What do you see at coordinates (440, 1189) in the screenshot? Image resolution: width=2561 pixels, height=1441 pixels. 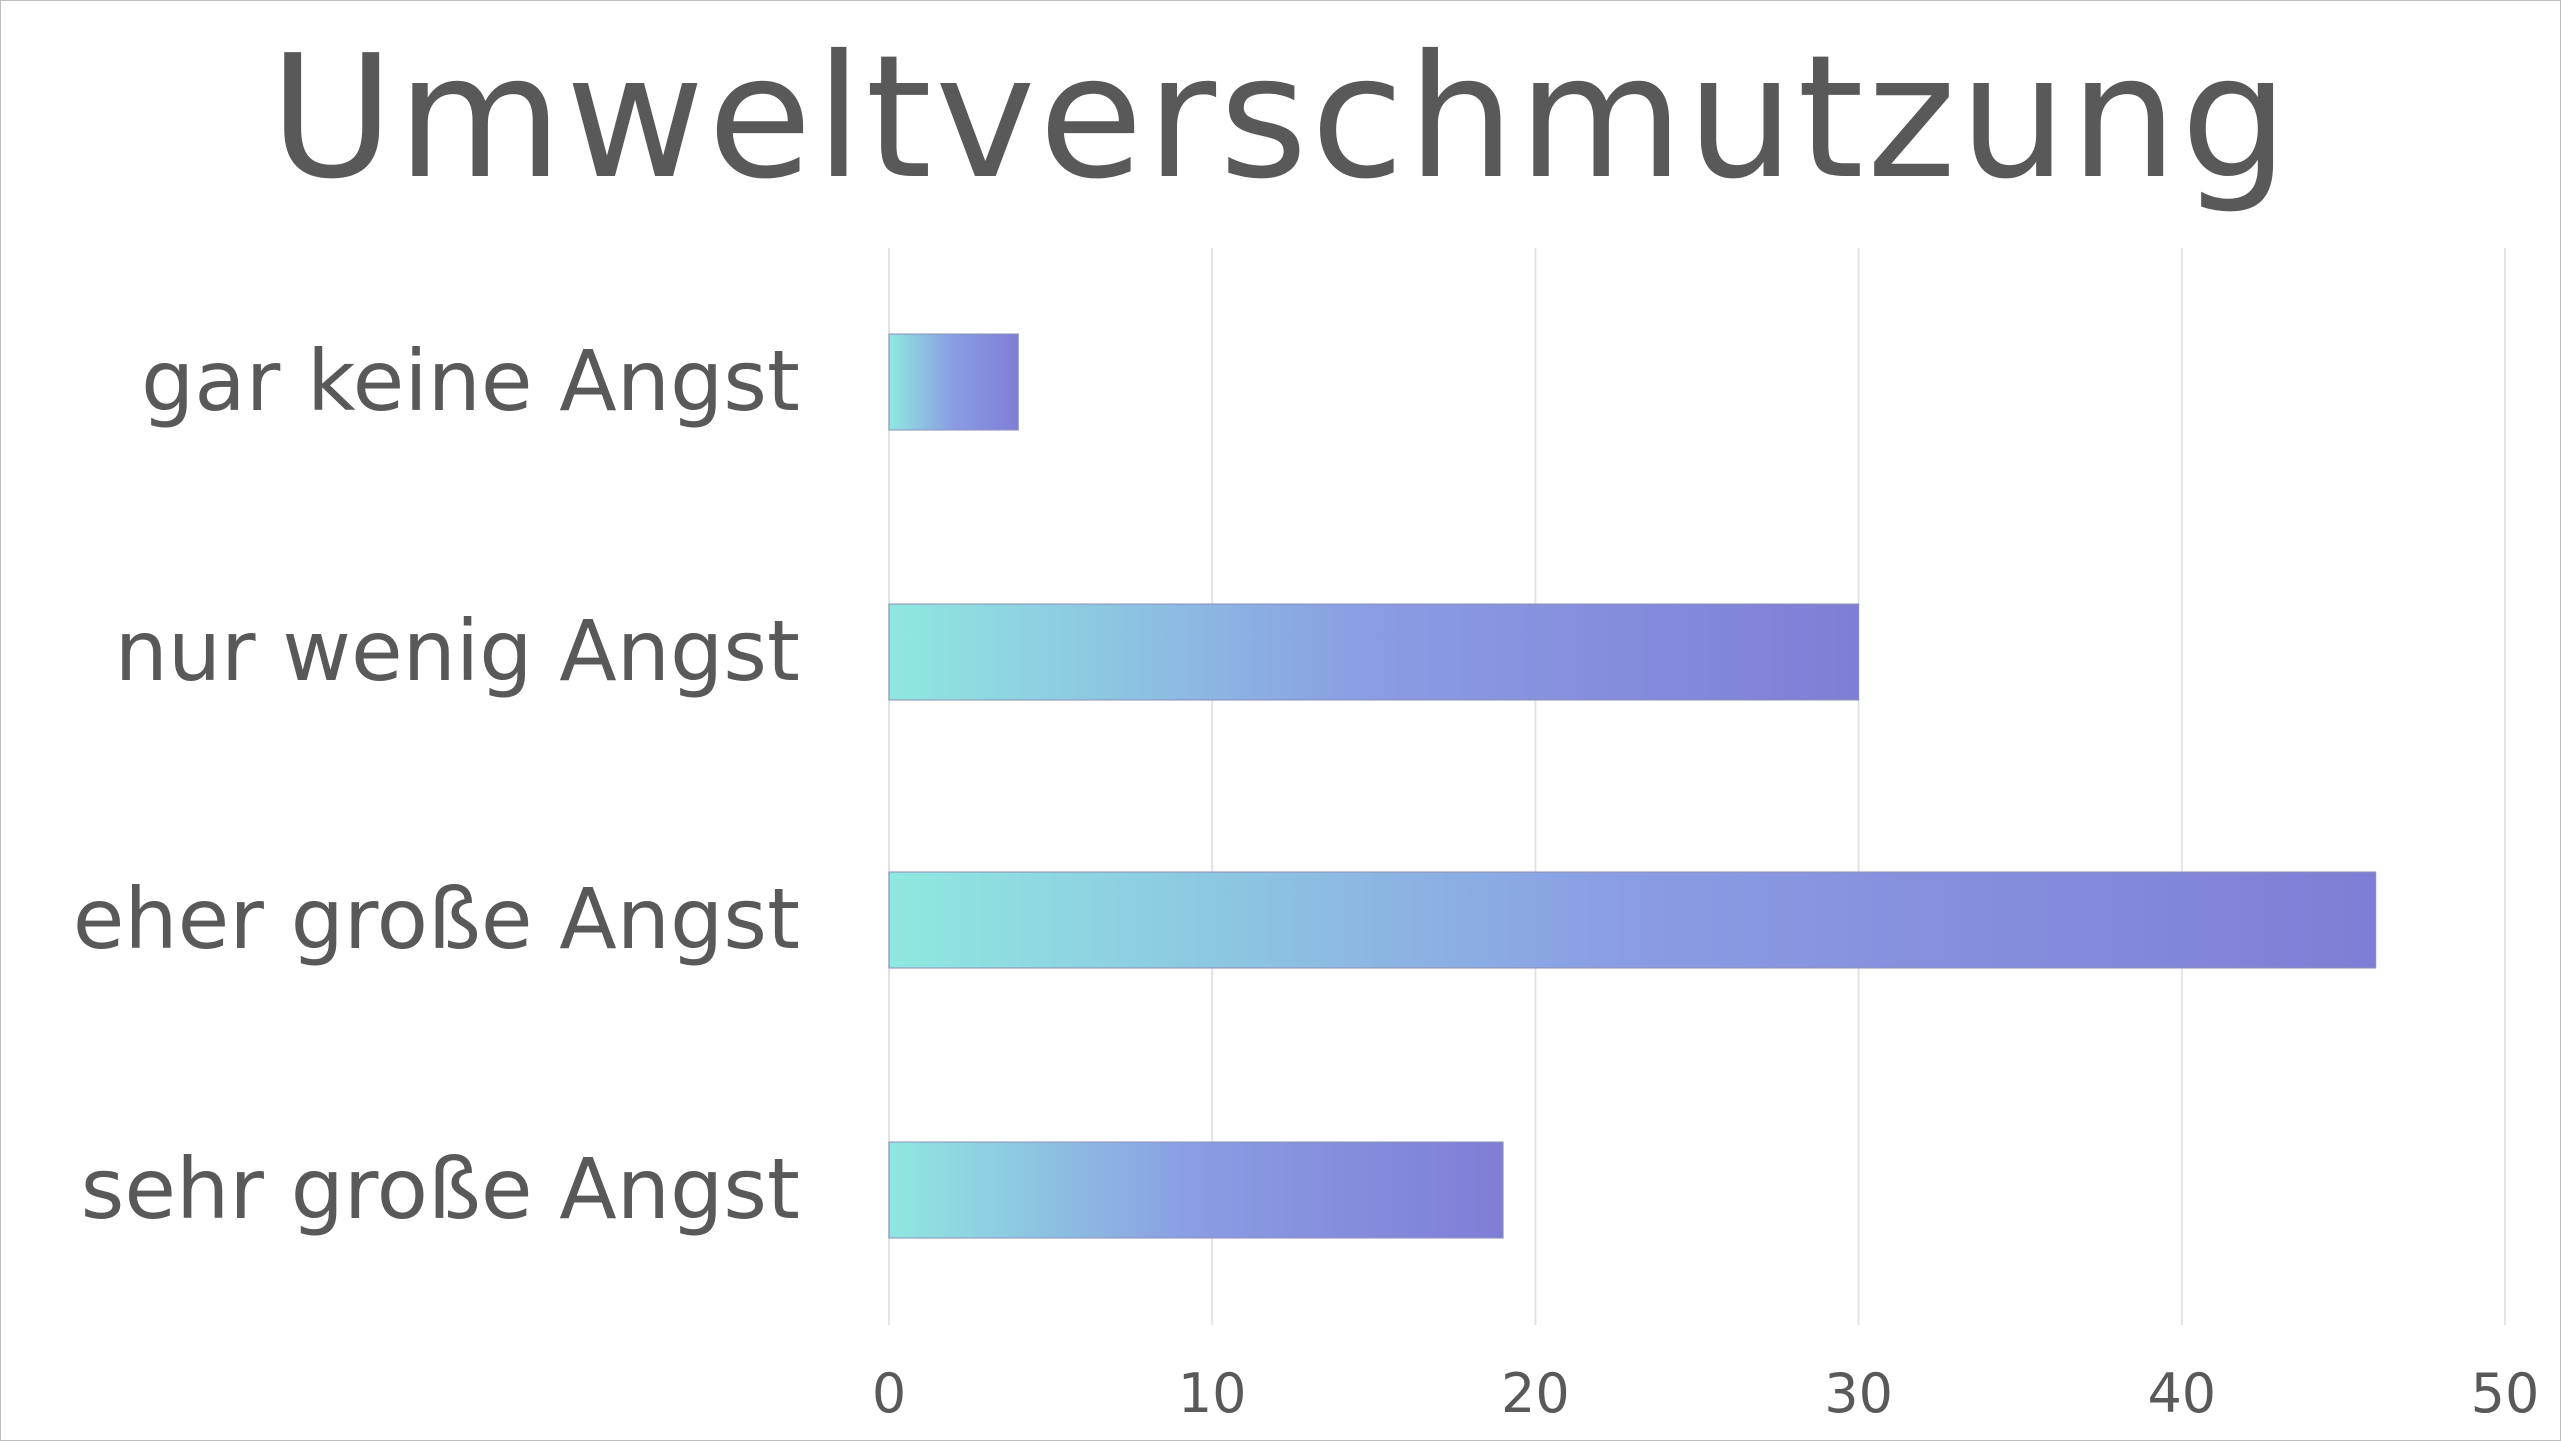 I see `category-label: sehr große Angst` at bounding box center [440, 1189].